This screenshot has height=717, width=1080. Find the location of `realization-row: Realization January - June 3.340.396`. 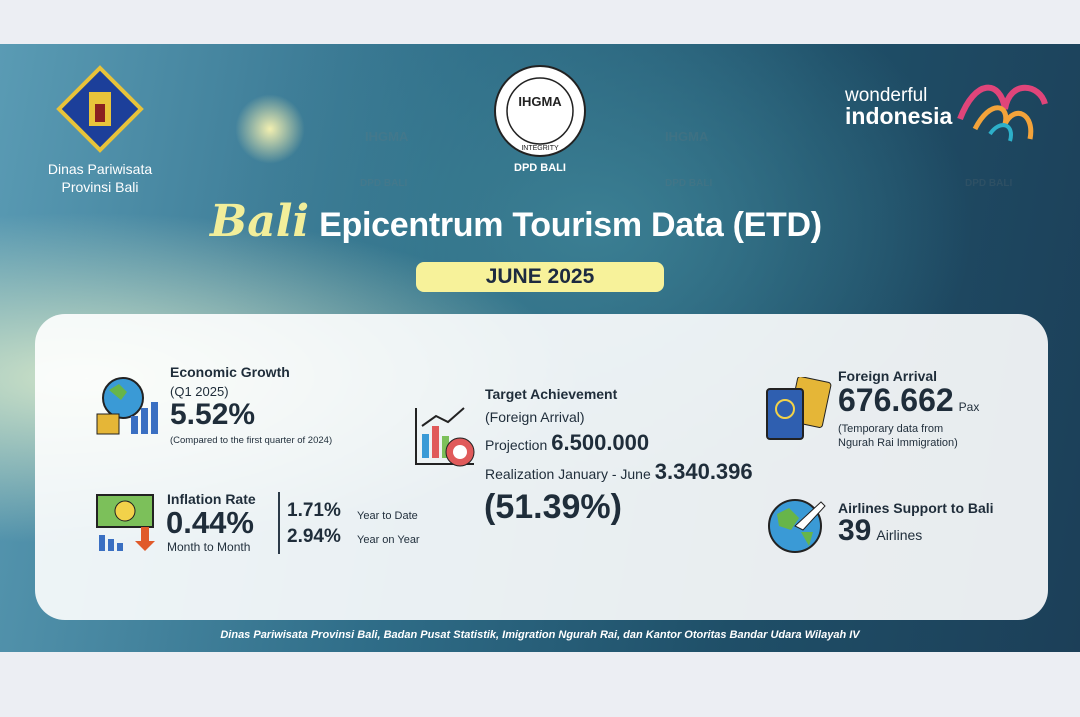

realization-row: Realization January - June 3.340.396 is located at coordinates (619, 472).